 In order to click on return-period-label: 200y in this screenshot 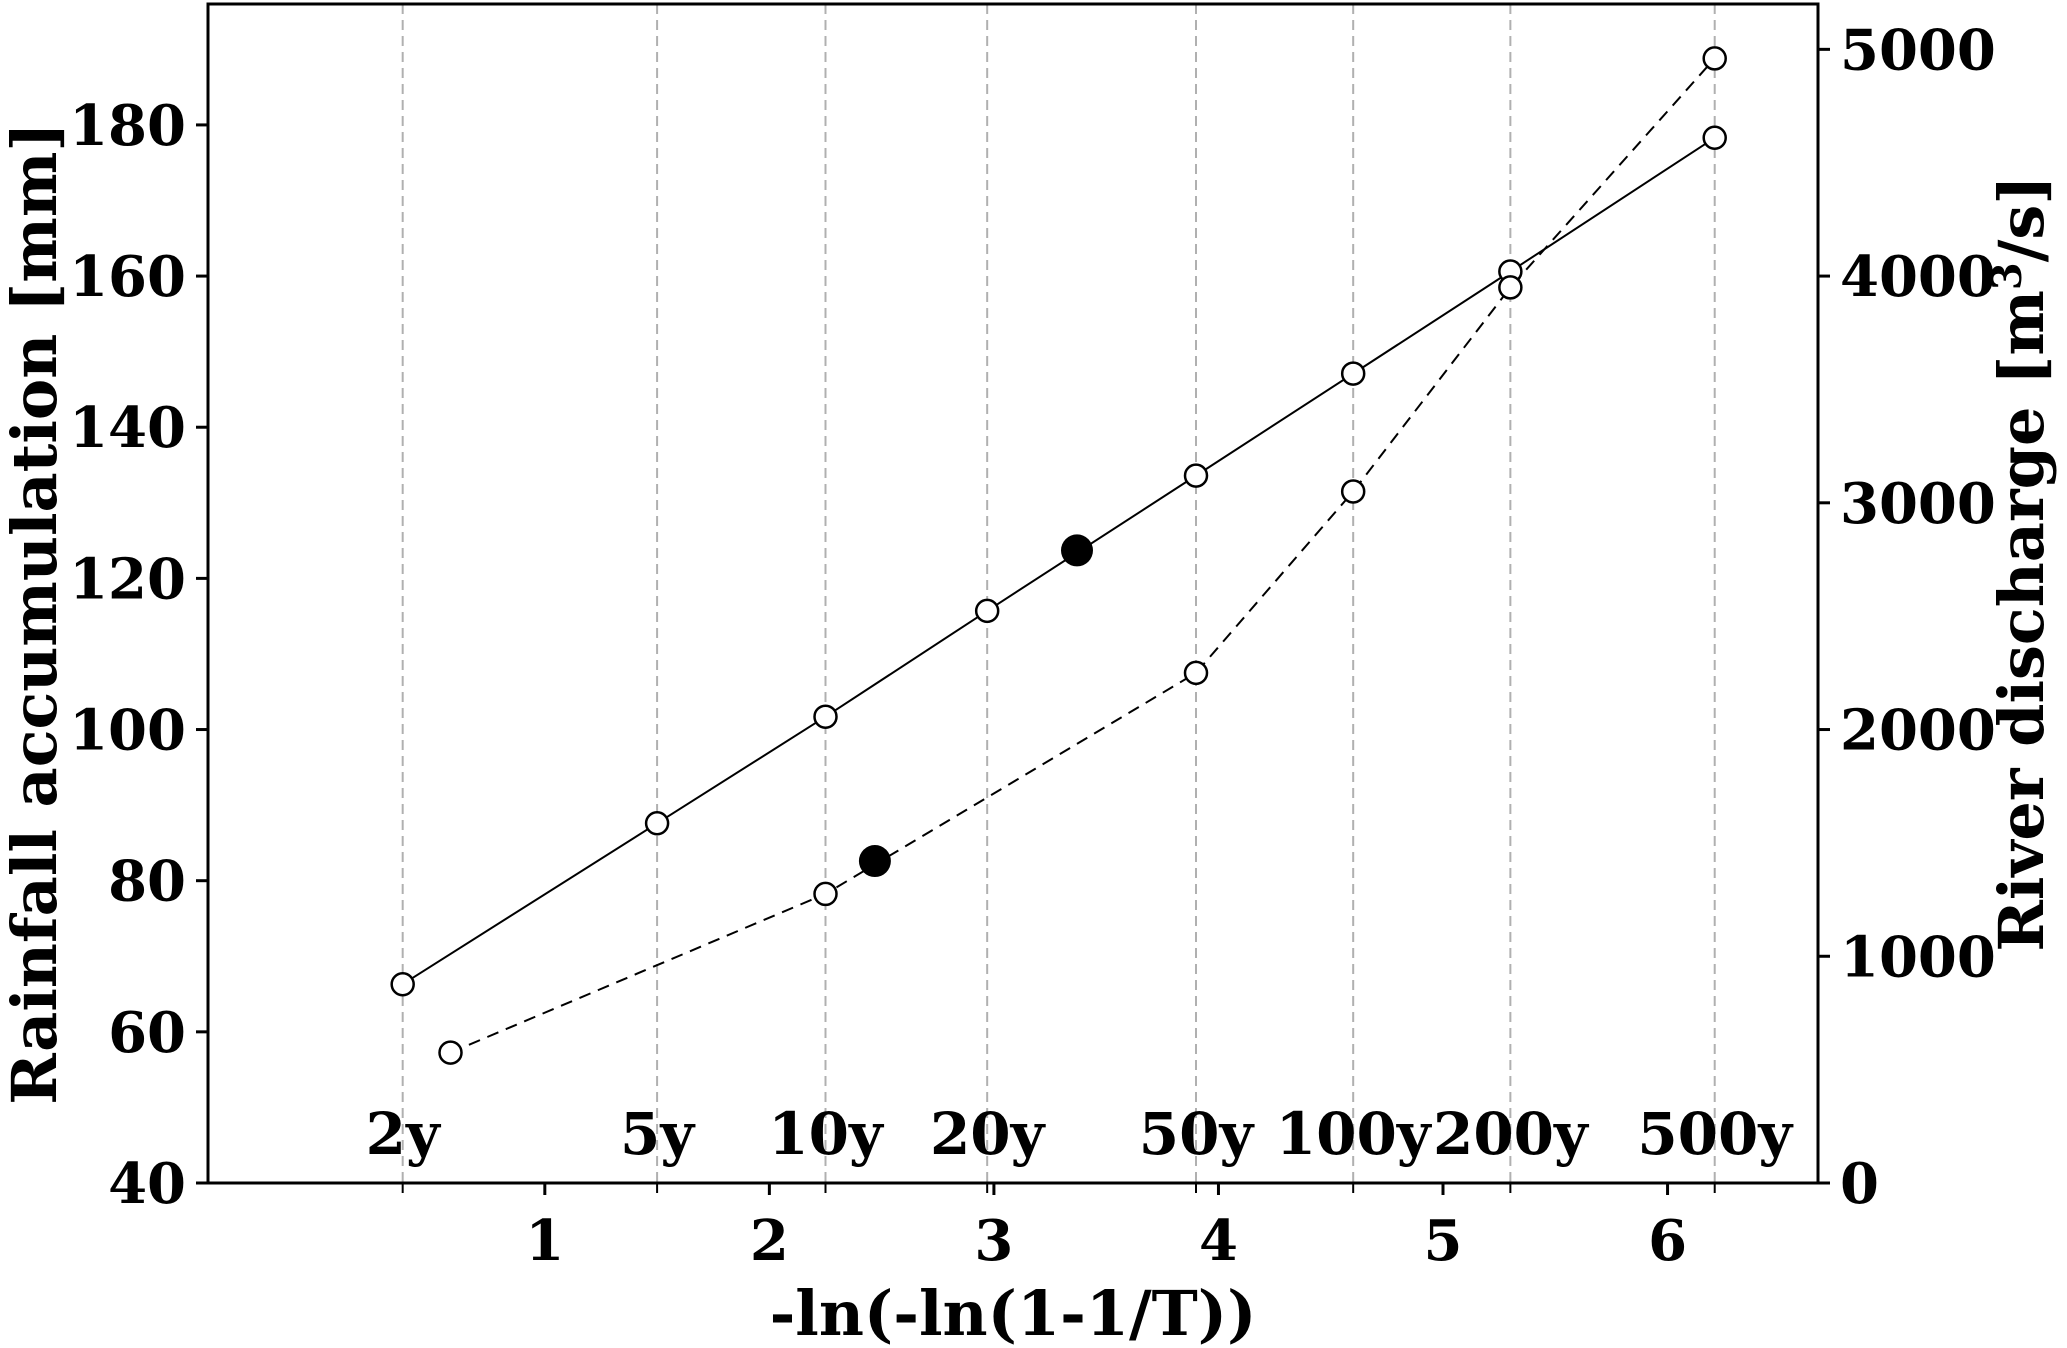, I will do `click(1511, 1134)`.